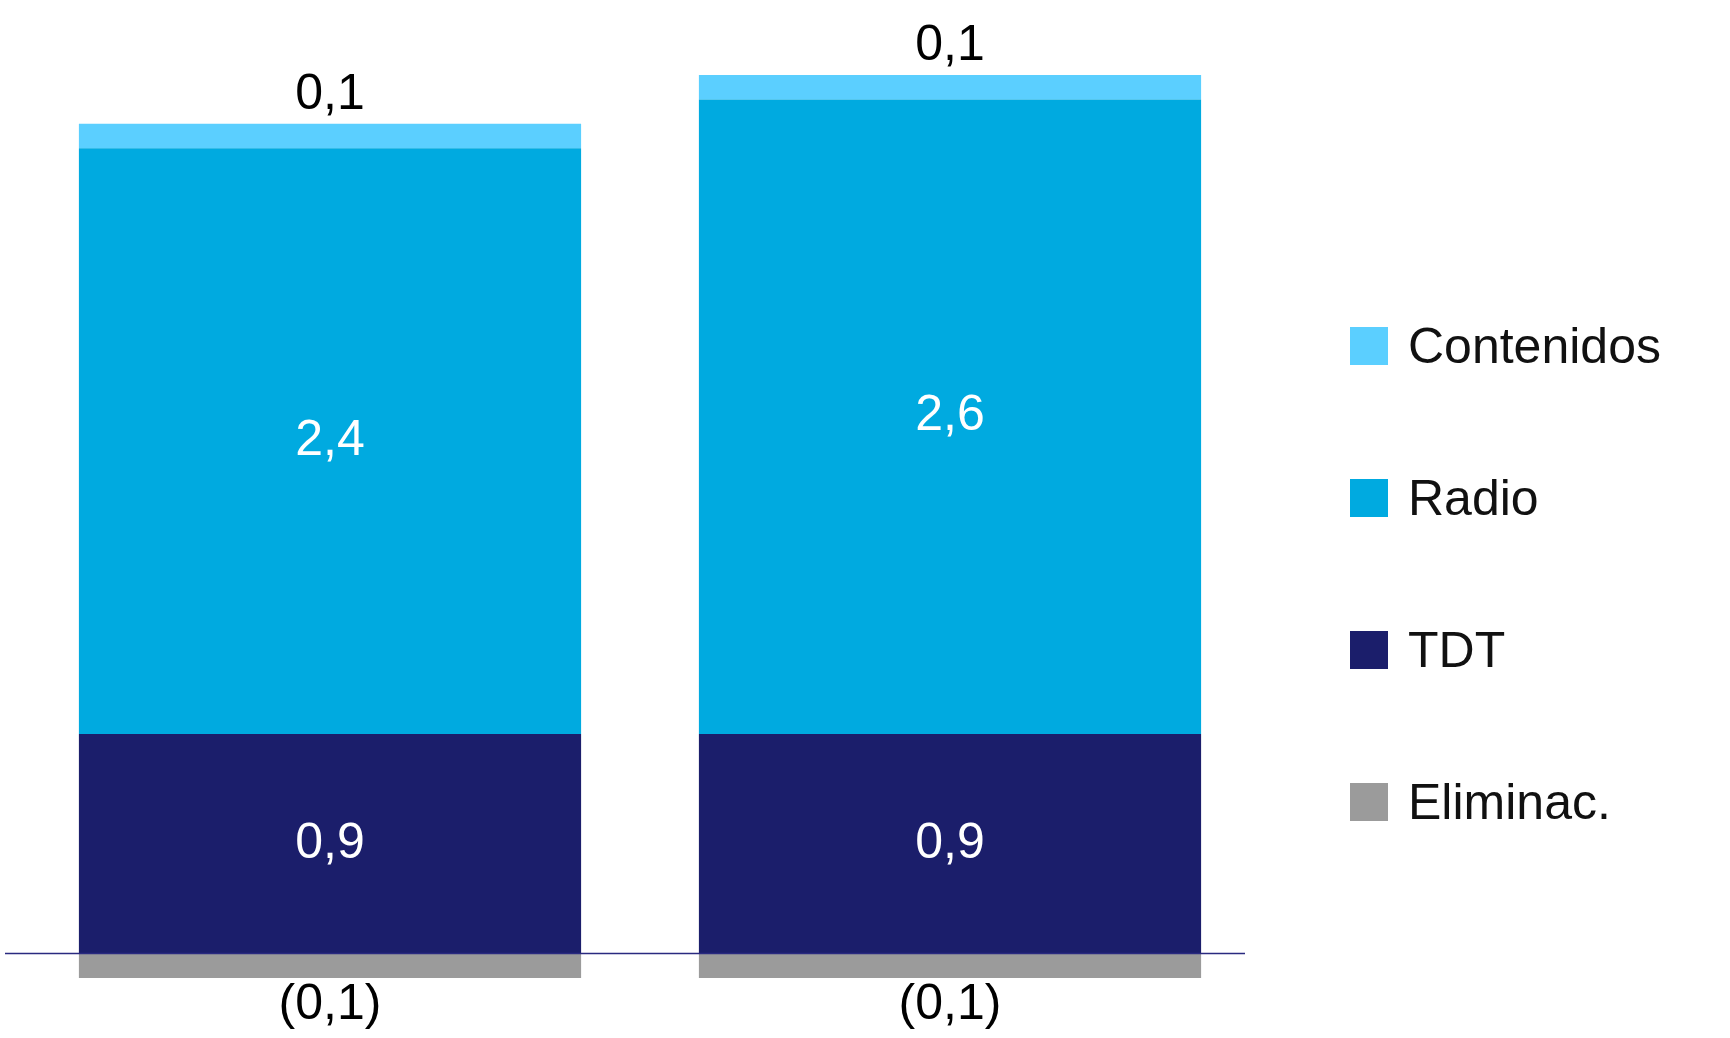  What do you see at coordinates (1457, 650) in the screenshot?
I see `legend-label: TDT` at bounding box center [1457, 650].